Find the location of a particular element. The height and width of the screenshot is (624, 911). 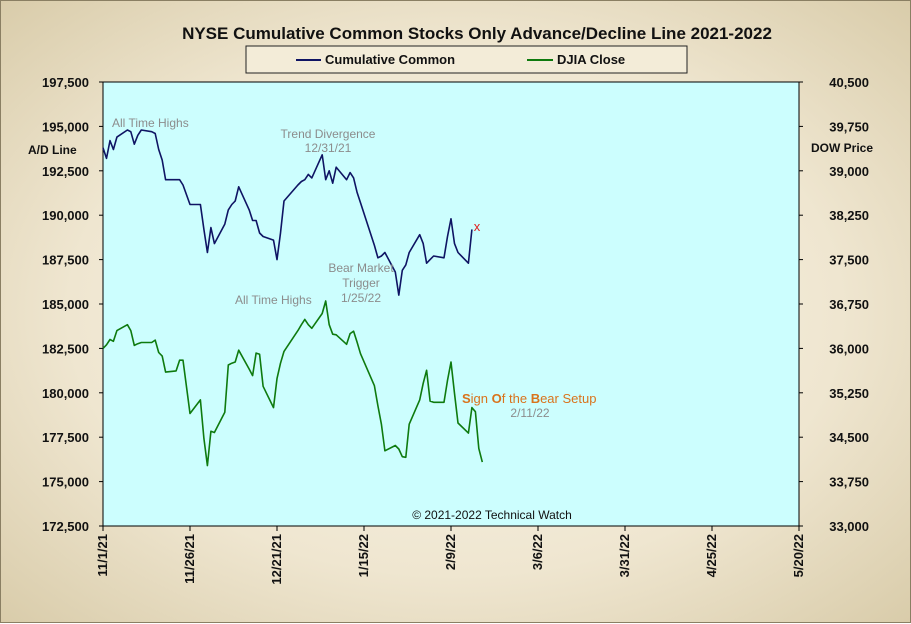

legend-label-cumulative: Cumulative Common is located at coordinates (390, 59).